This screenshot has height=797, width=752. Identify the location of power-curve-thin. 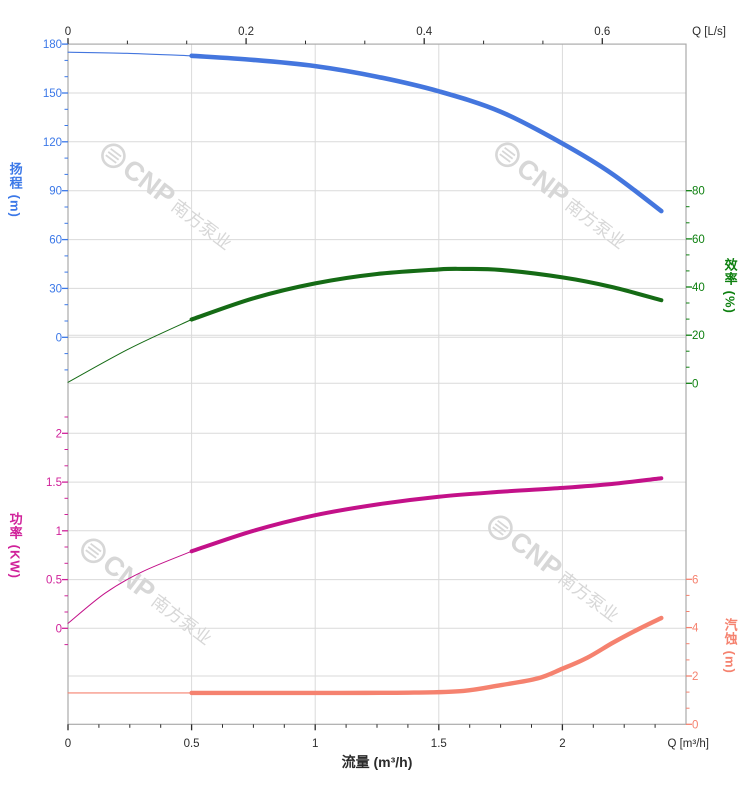
(130, 587).